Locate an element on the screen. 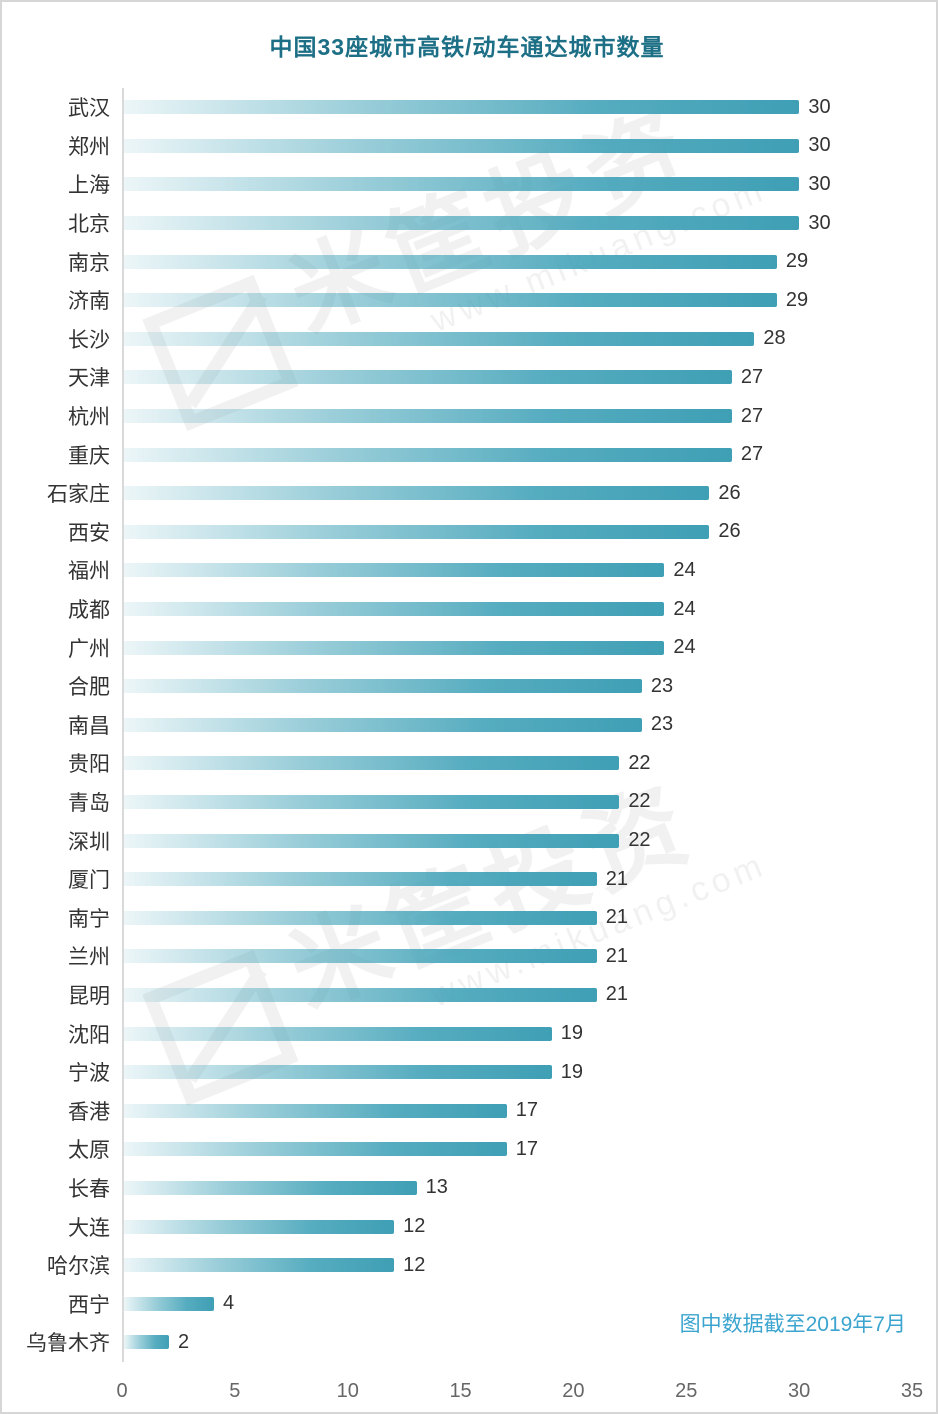 The height and width of the screenshot is (1414, 938). bar-row: 昆明 21 is located at coordinates (467, 995).